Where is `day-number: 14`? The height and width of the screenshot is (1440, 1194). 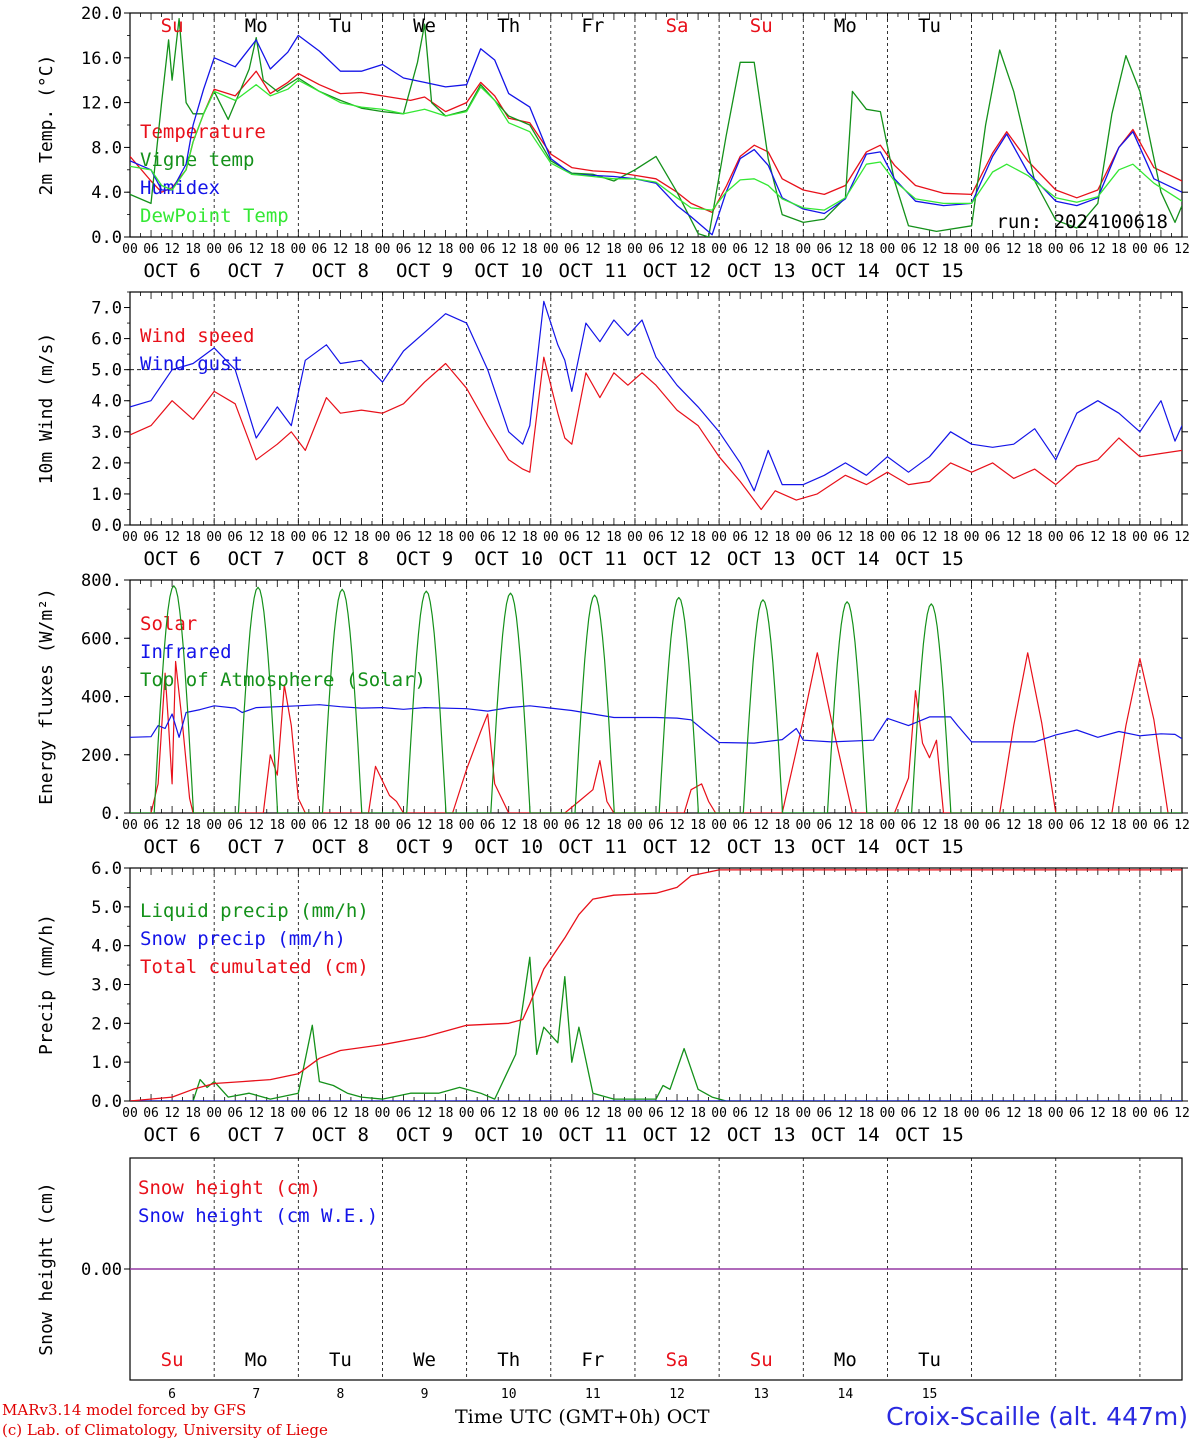 day-number: 14 is located at coordinates (846, 1394).